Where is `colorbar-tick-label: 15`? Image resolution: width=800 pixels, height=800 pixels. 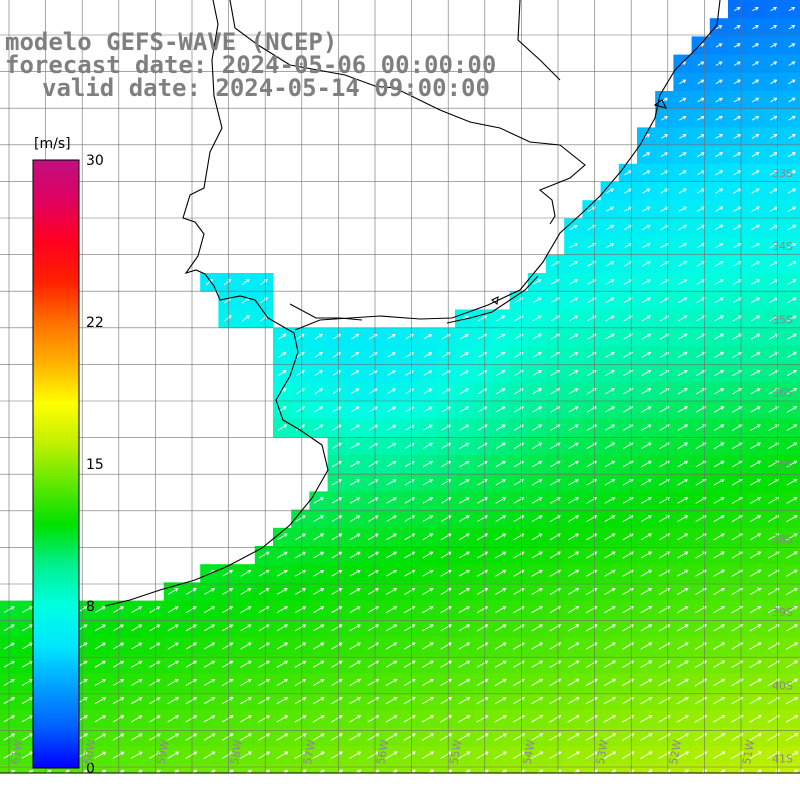
colorbar-tick-label: 15 is located at coordinates (95, 465).